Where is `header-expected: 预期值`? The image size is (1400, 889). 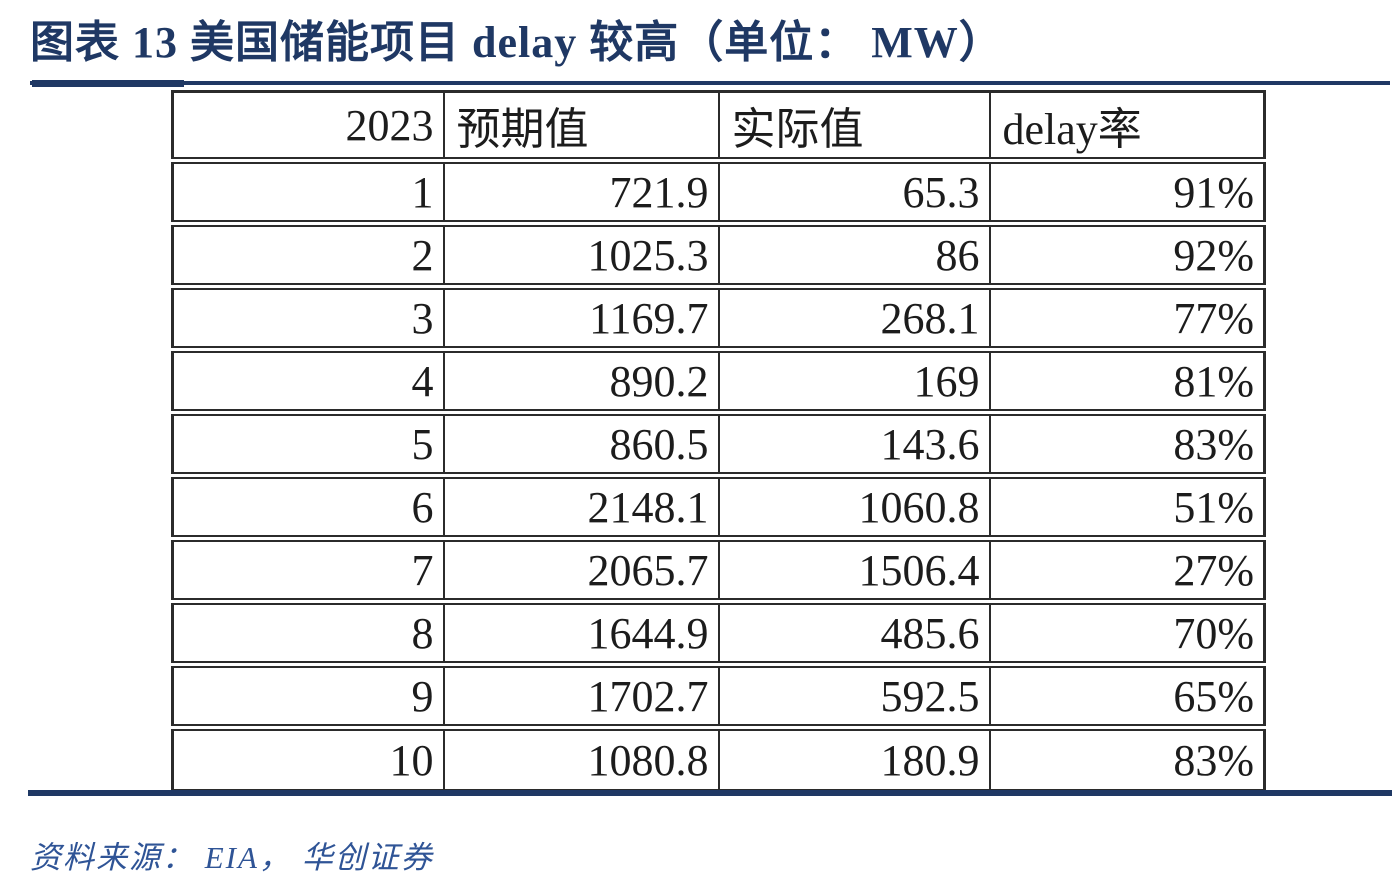
header-expected: 预期值 is located at coordinates (580, 126).